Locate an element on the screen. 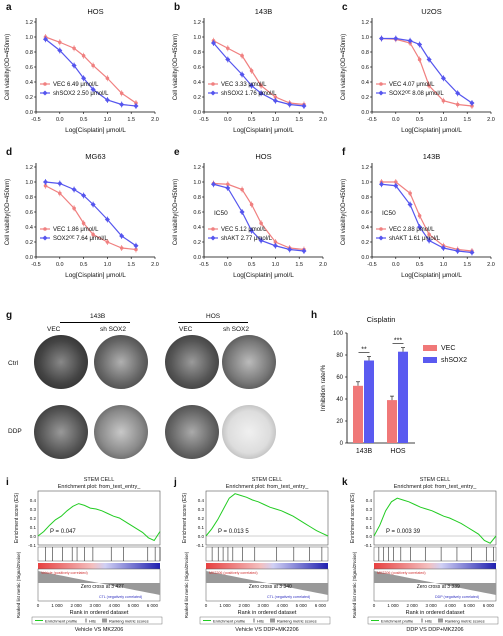 The height and width of the screenshot is (636, 503). legend-label: Hits is located at coordinates (428, 621).